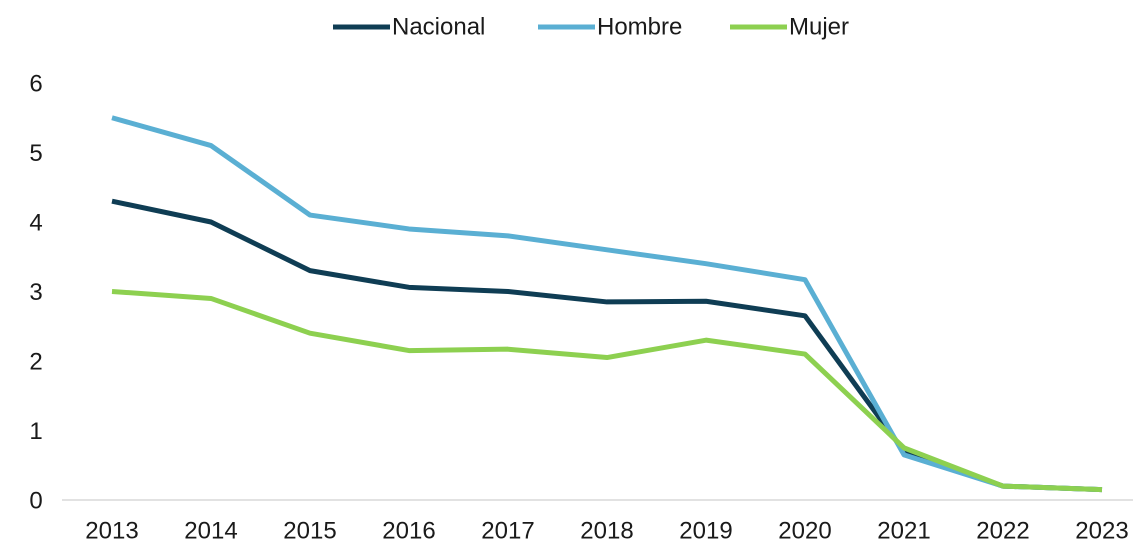  Describe the element at coordinates (210, 530) in the screenshot. I see `x-tick-label: 2014` at that location.